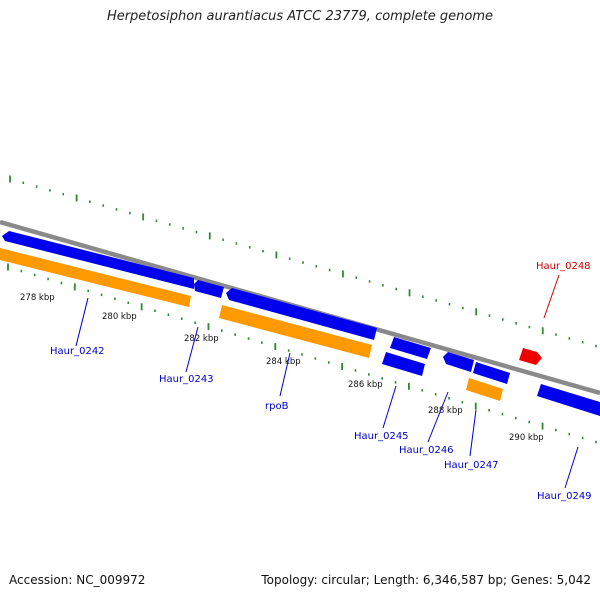  I want to click on gene-label: Haur_0245, so click(381, 436).